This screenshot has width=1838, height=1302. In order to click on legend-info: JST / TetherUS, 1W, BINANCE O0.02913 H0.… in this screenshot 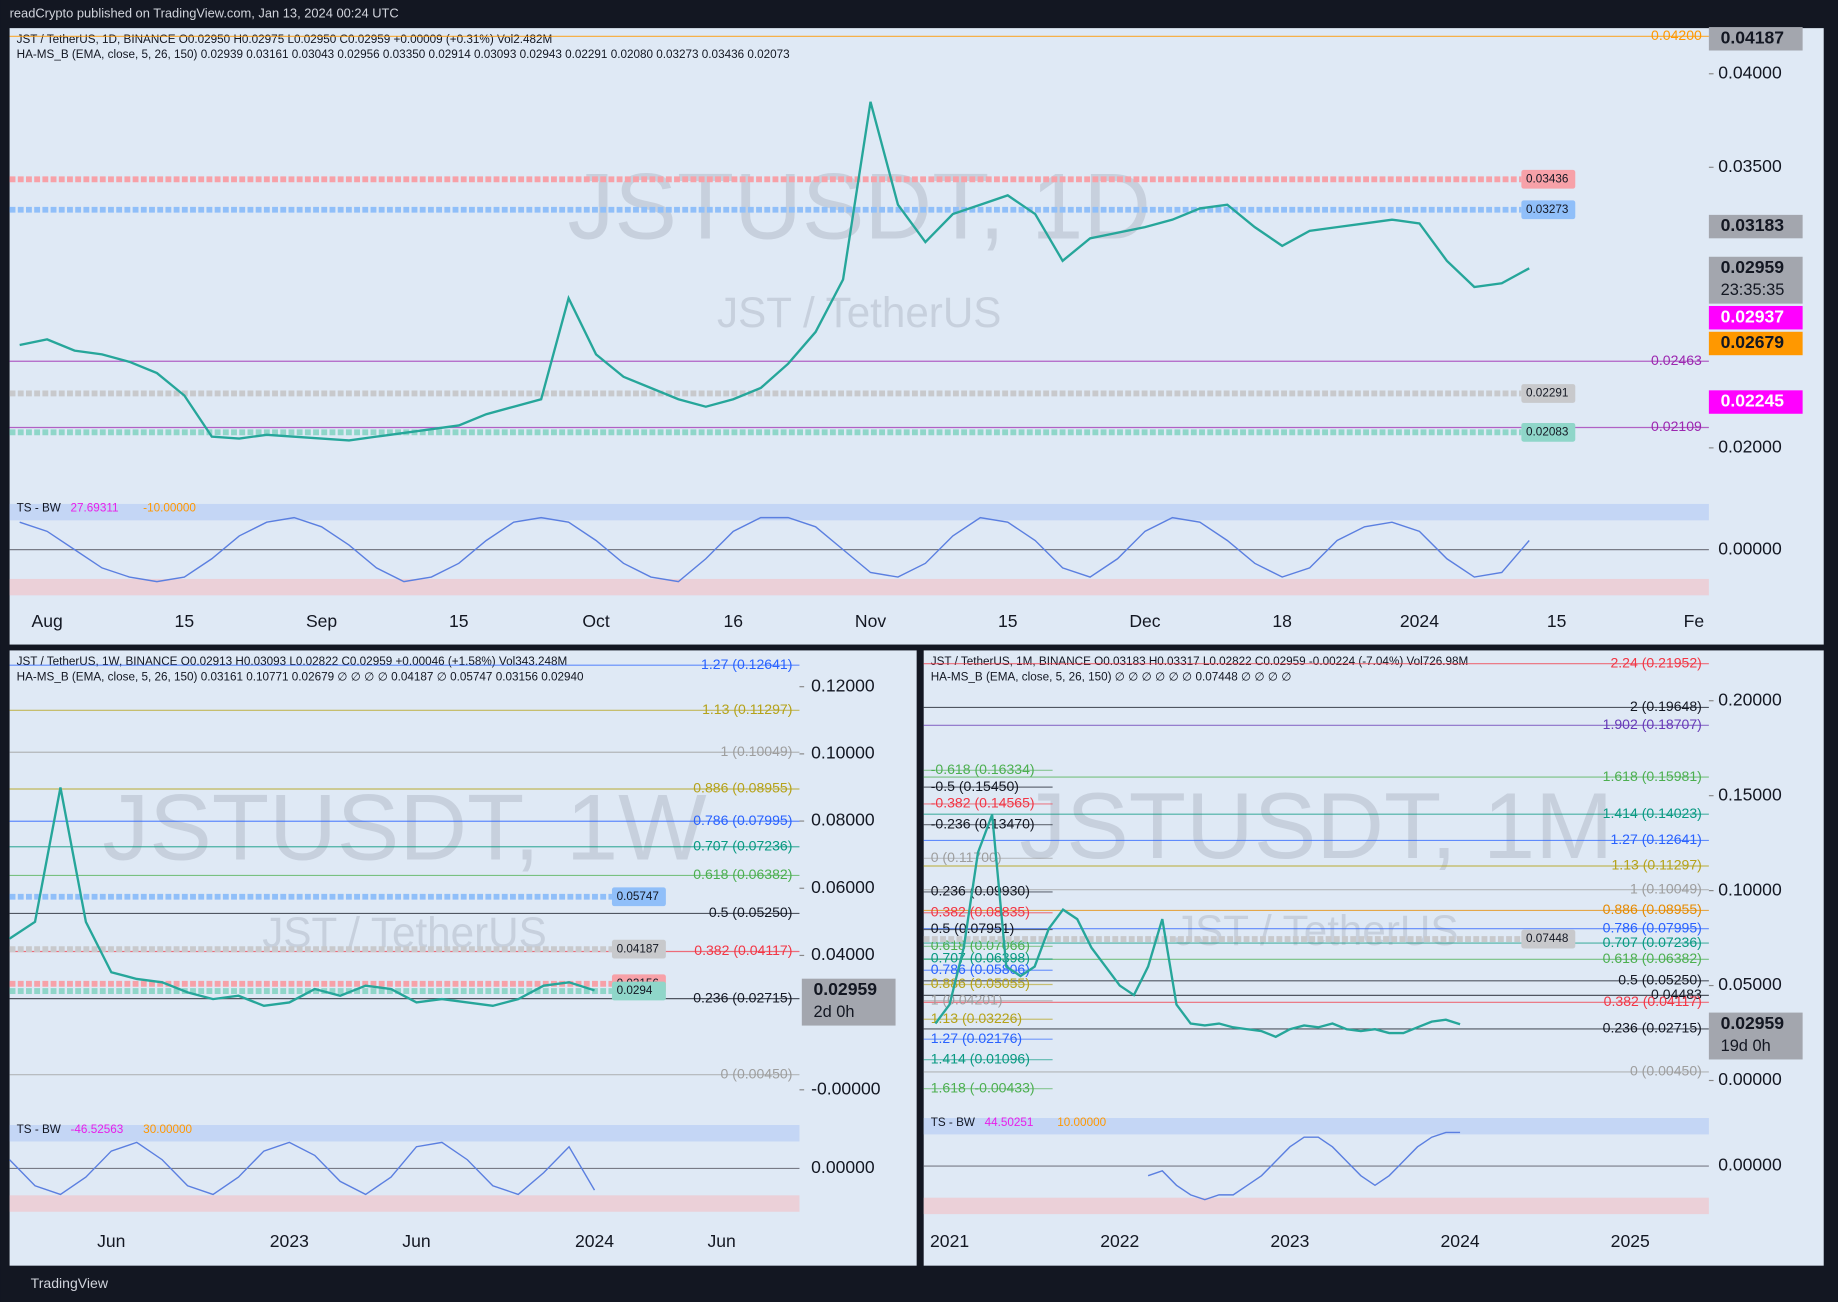, I will do `click(292, 661)`.